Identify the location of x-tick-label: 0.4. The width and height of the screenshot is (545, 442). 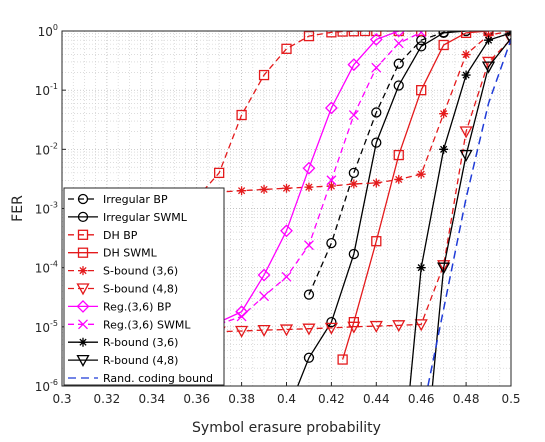
(286, 399).